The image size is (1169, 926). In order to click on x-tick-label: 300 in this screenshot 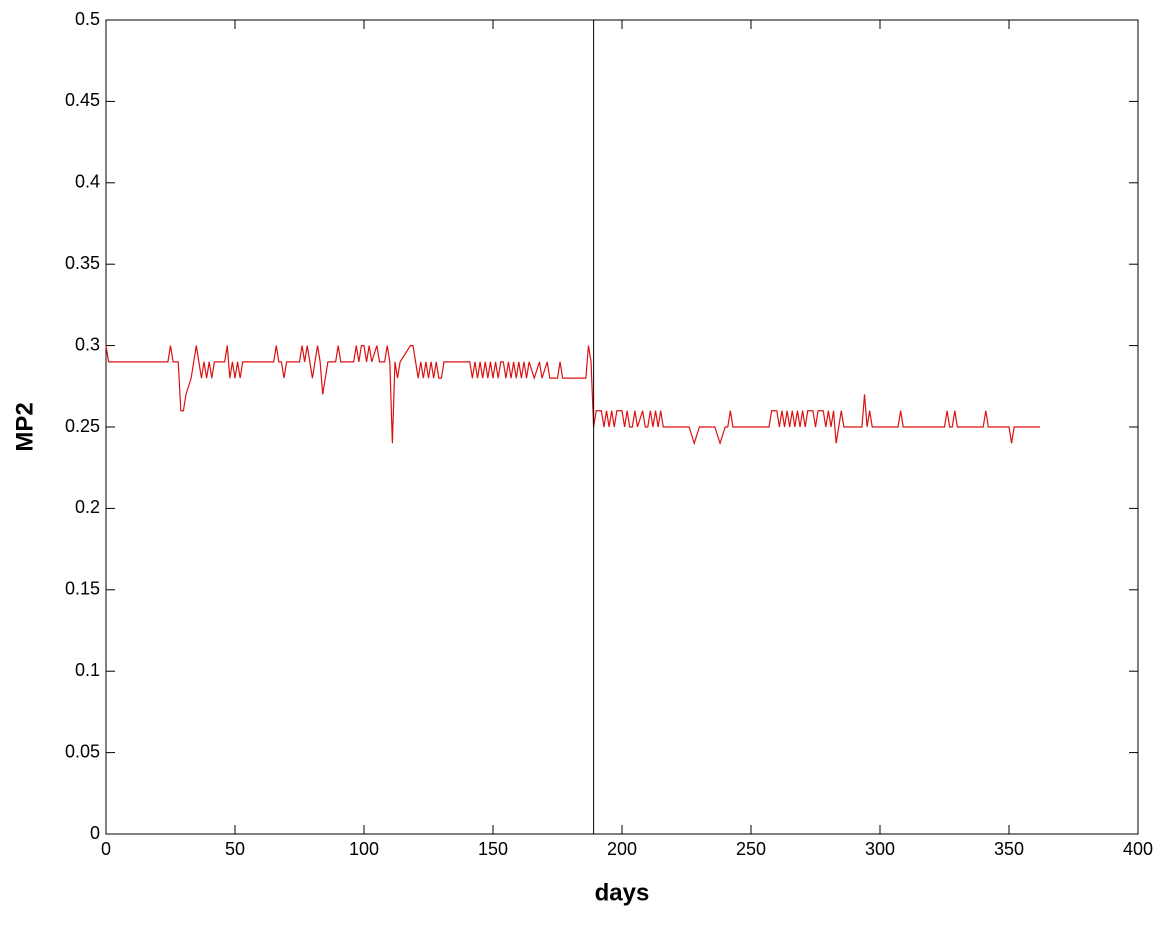, I will do `click(880, 849)`.